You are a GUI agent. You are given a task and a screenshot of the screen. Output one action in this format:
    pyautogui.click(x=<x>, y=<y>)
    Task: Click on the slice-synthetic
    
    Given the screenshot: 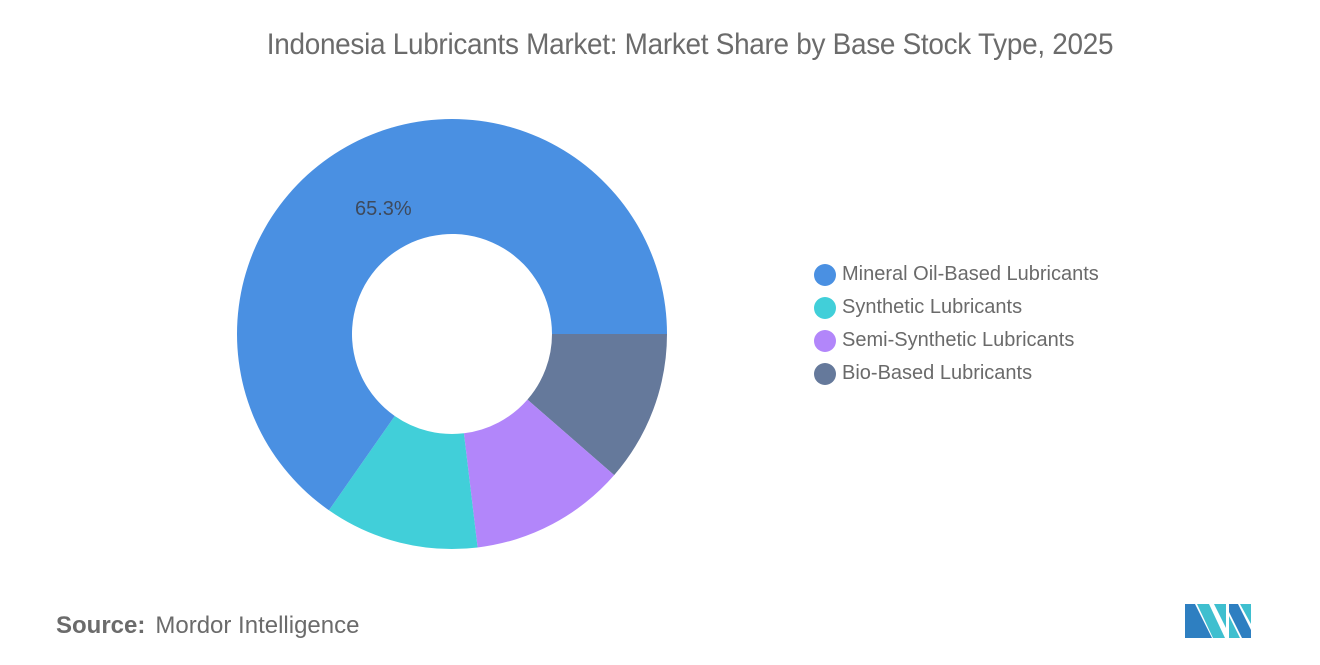 What is the action you would take?
    pyautogui.click(x=403, y=482)
    